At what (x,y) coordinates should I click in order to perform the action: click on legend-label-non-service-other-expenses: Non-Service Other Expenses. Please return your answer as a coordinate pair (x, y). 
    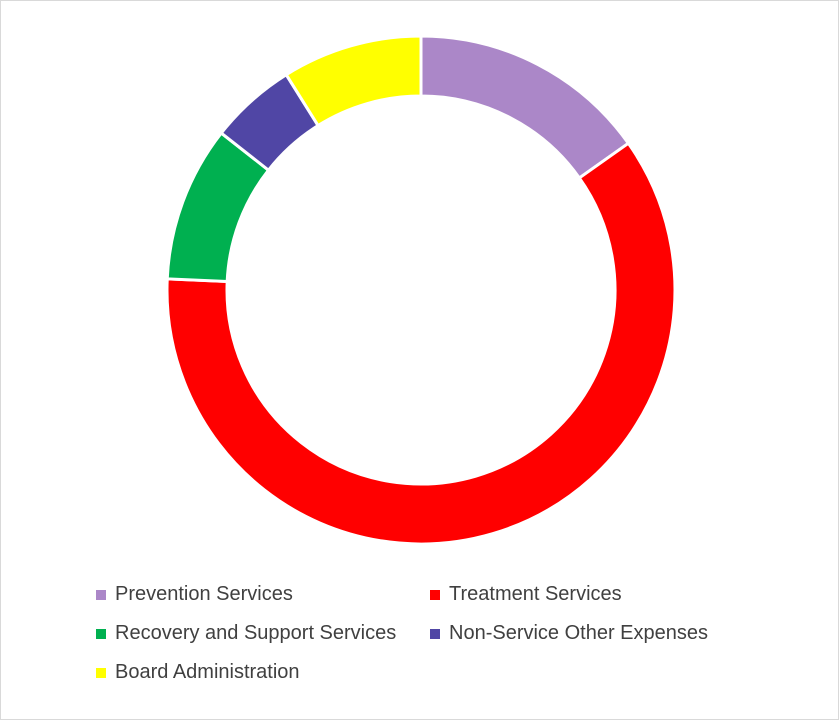
    Looking at the image, I should click on (579, 633).